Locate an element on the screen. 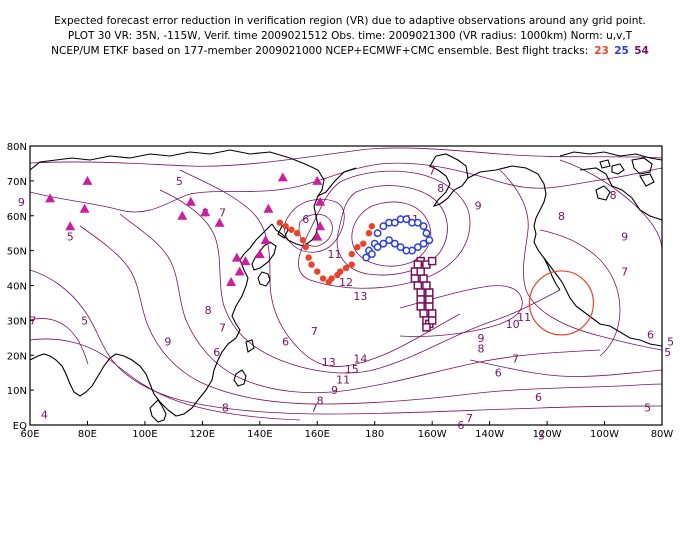  verification-region-circle is located at coordinates (561, 303).